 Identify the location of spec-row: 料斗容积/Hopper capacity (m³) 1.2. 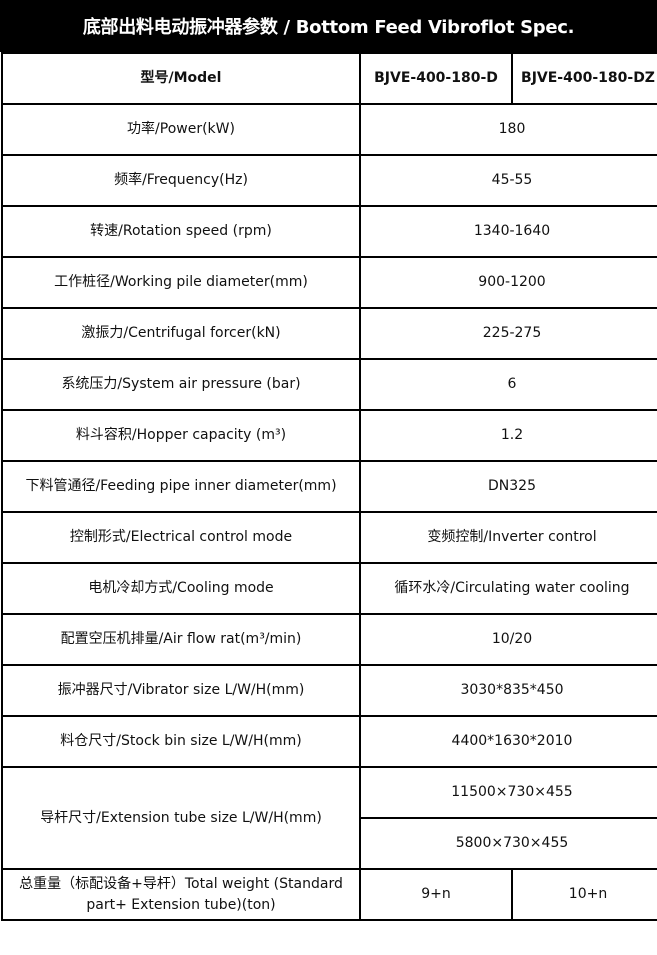
(329, 435).